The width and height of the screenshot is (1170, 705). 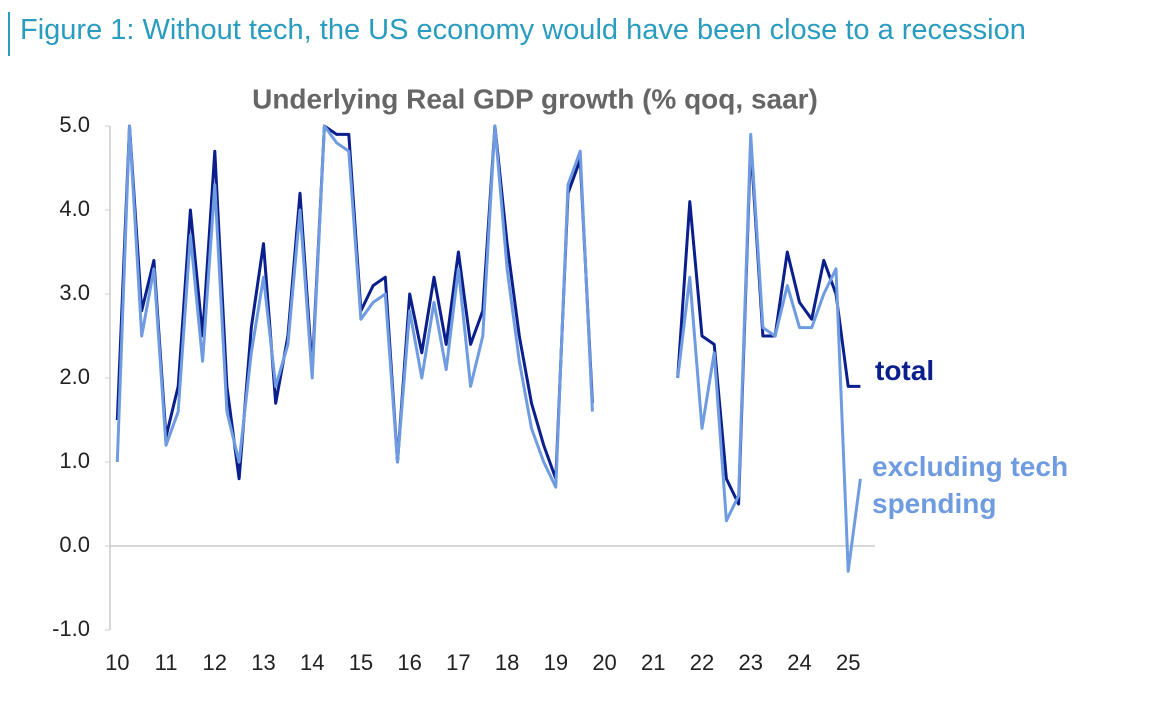 I want to click on x-tick-label: 11, so click(x=166, y=662).